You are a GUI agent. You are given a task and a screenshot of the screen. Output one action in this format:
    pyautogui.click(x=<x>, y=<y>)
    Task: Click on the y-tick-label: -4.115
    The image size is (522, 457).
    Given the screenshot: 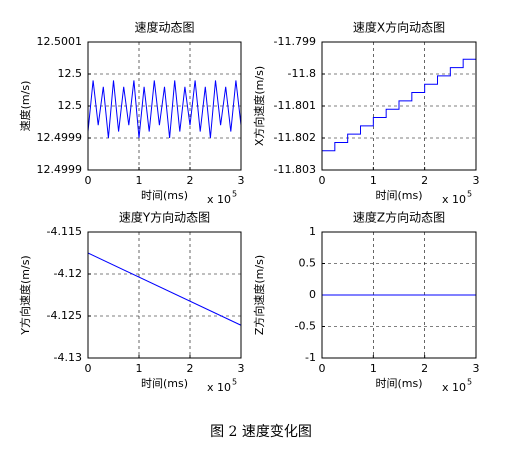 What is the action you would take?
    pyautogui.click(x=64, y=231)
    